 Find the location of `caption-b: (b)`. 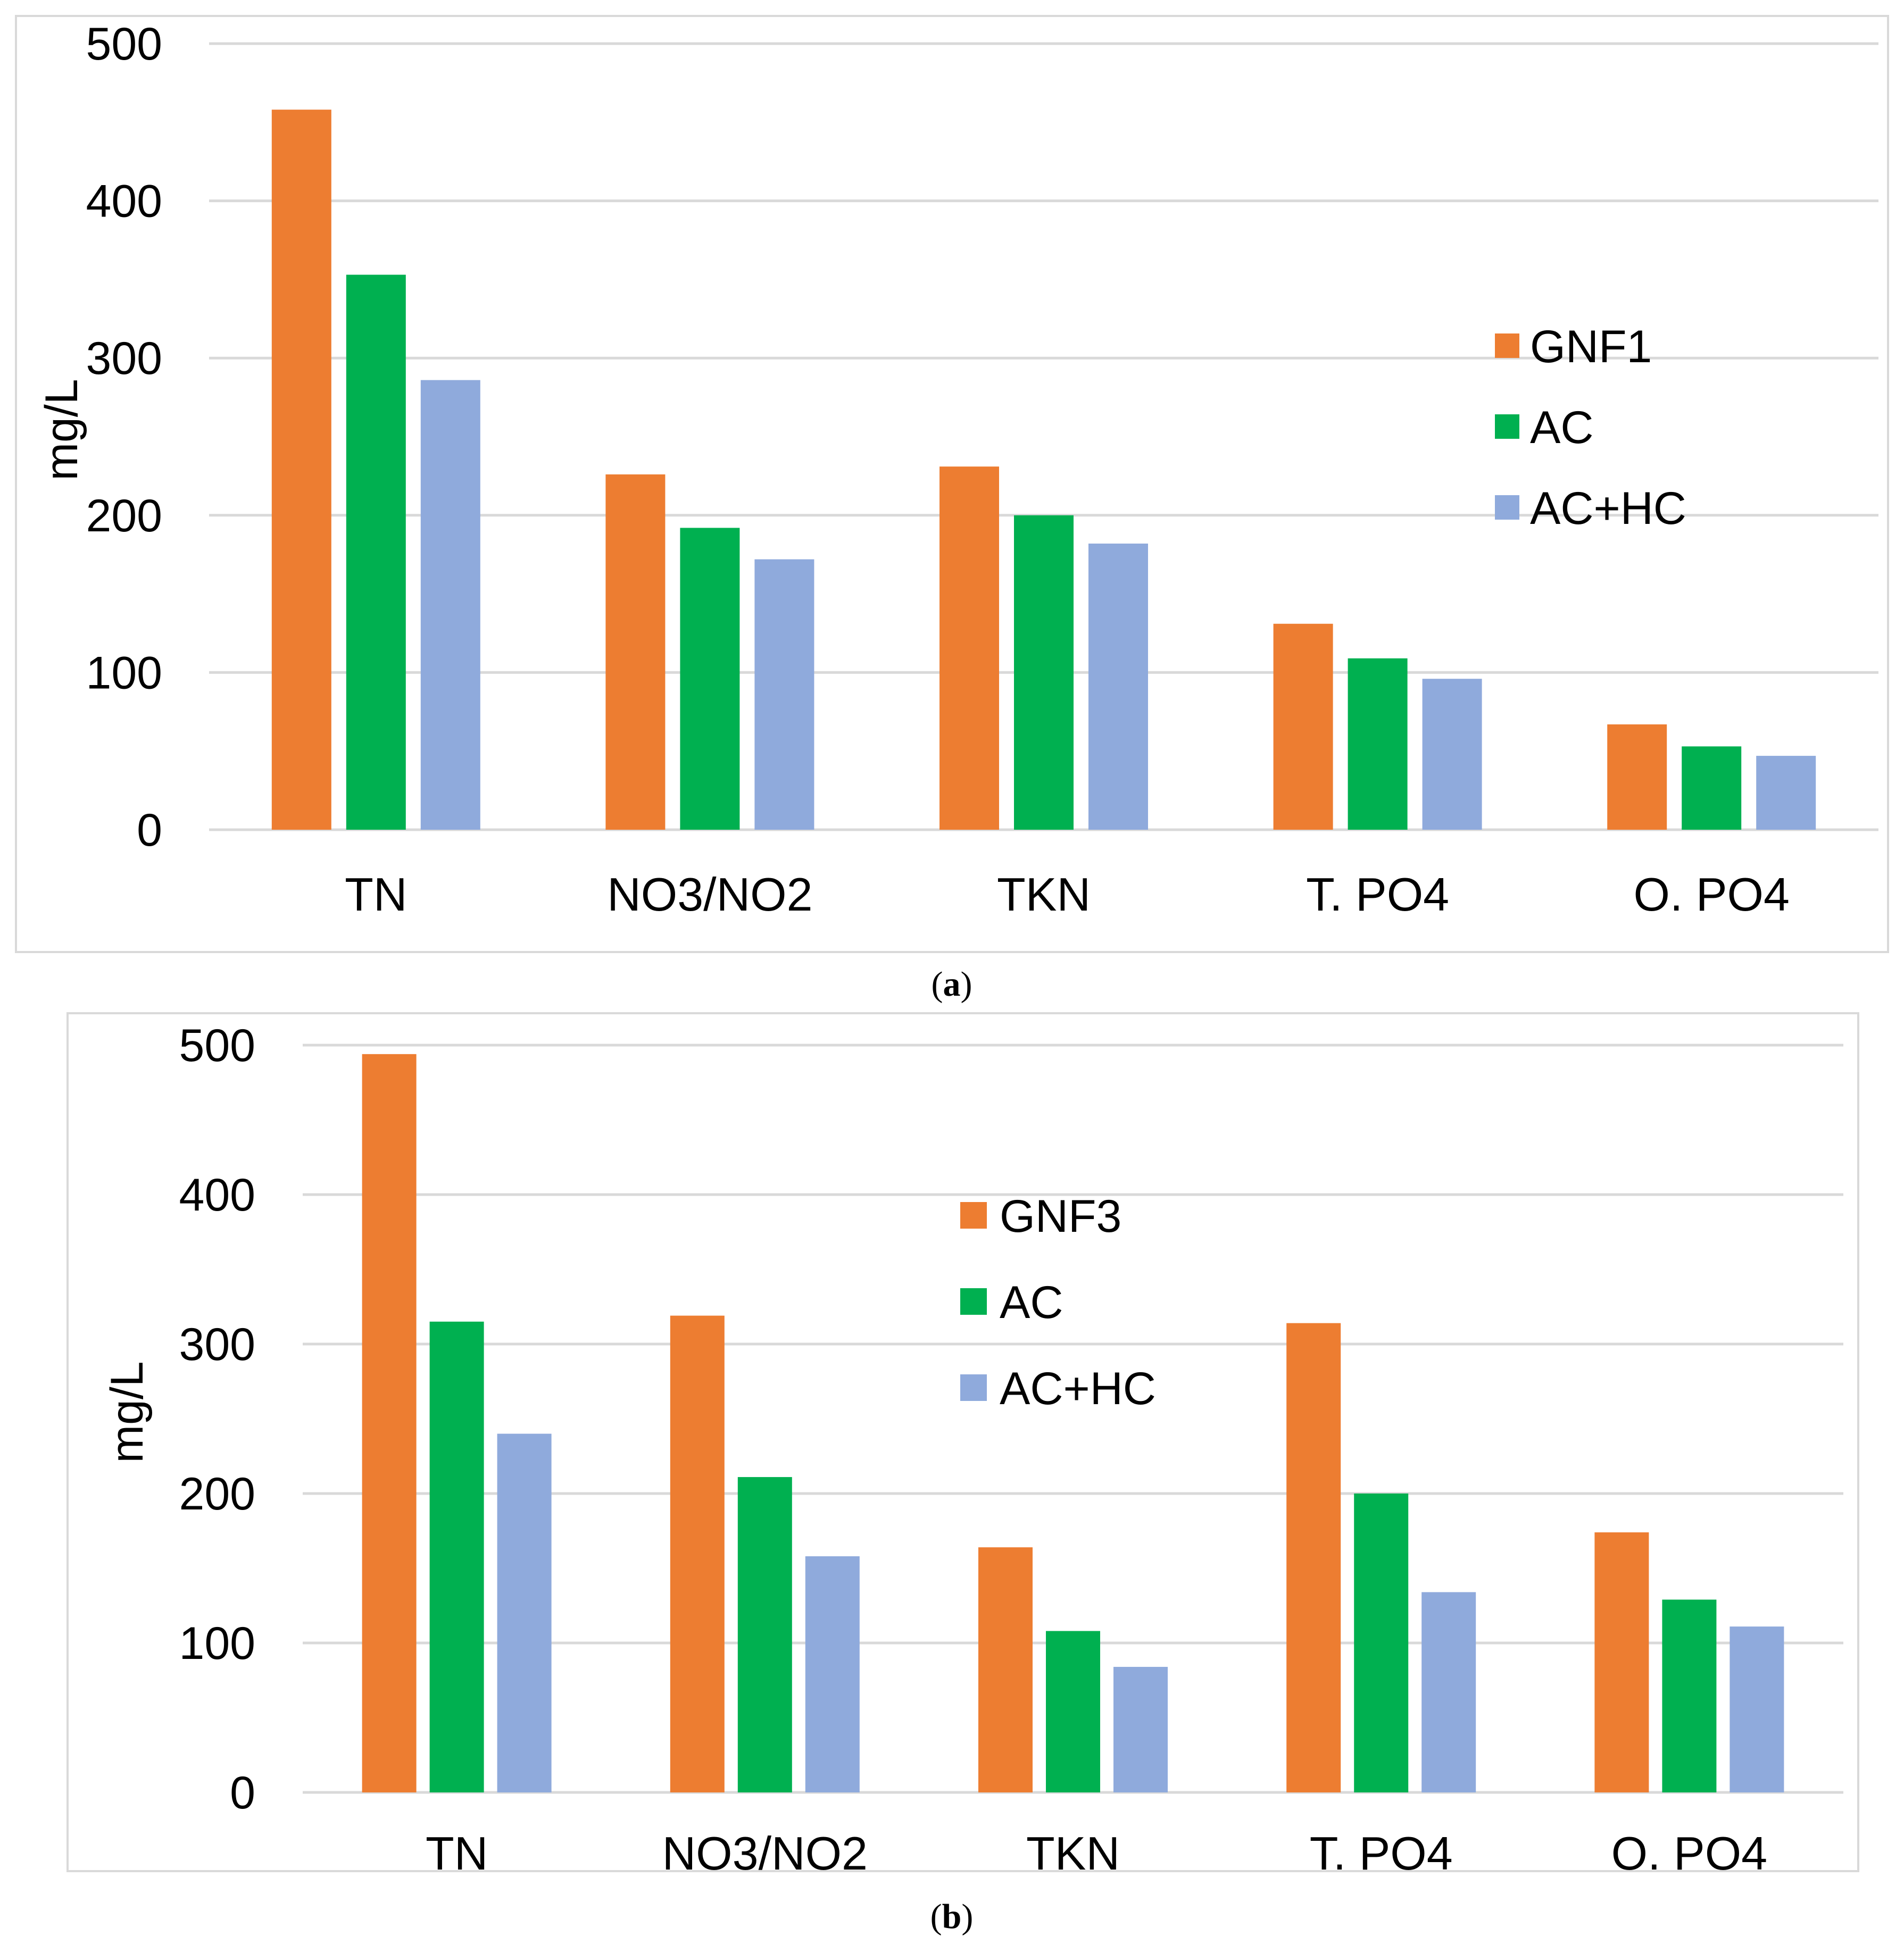

caption-b: (b) is located at coordinates (952, 1916).